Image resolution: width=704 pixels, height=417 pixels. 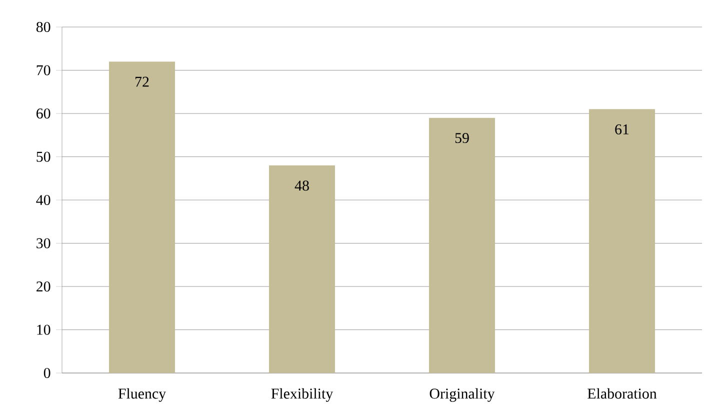 What do you see at coordinates (43, 113) in the screenshot?
I see `y-tick-label: 60` at bounding box center [43, 113].